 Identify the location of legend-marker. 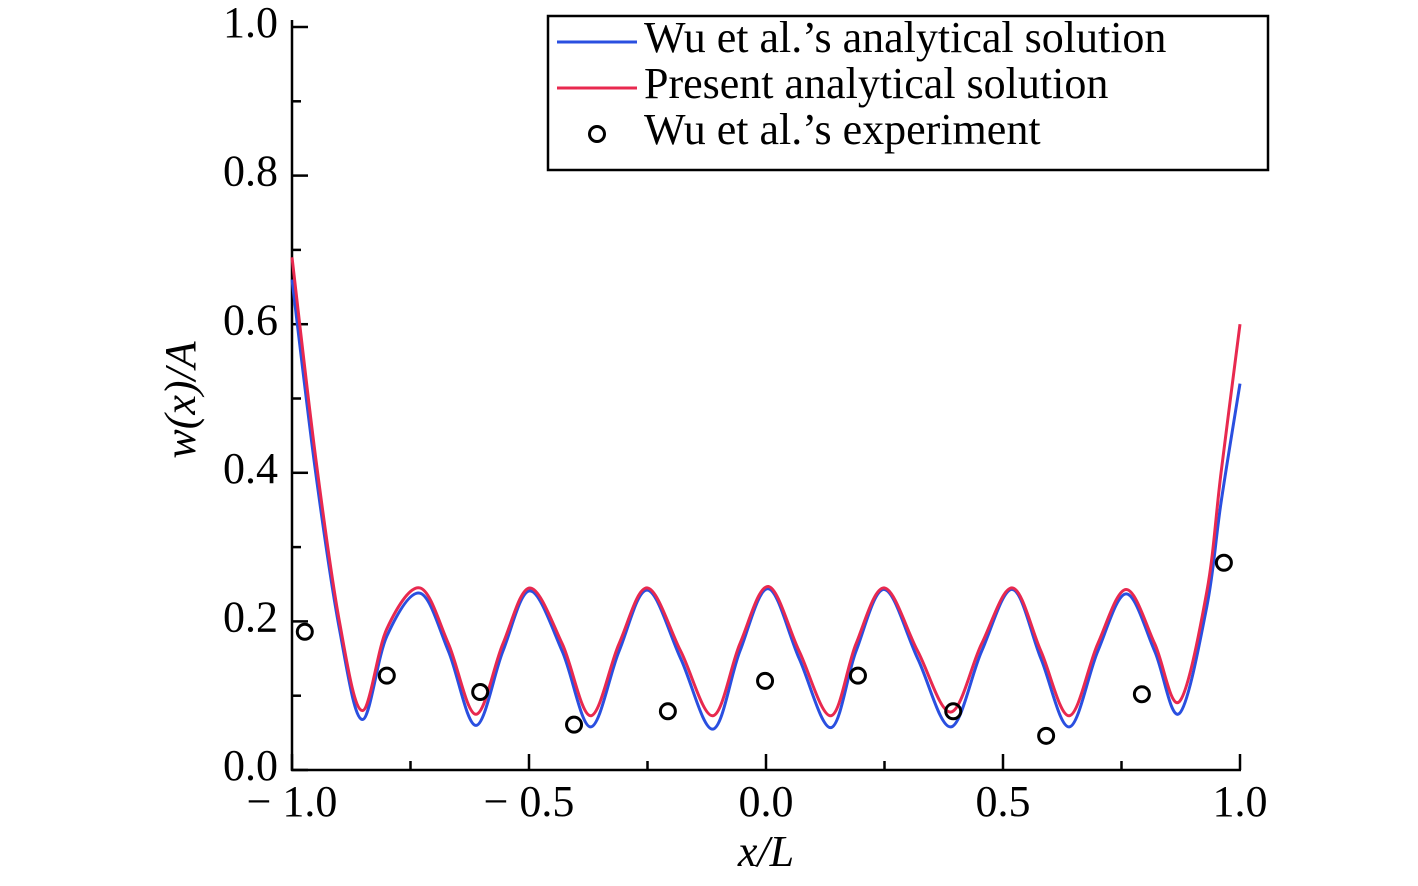
(597, 134).